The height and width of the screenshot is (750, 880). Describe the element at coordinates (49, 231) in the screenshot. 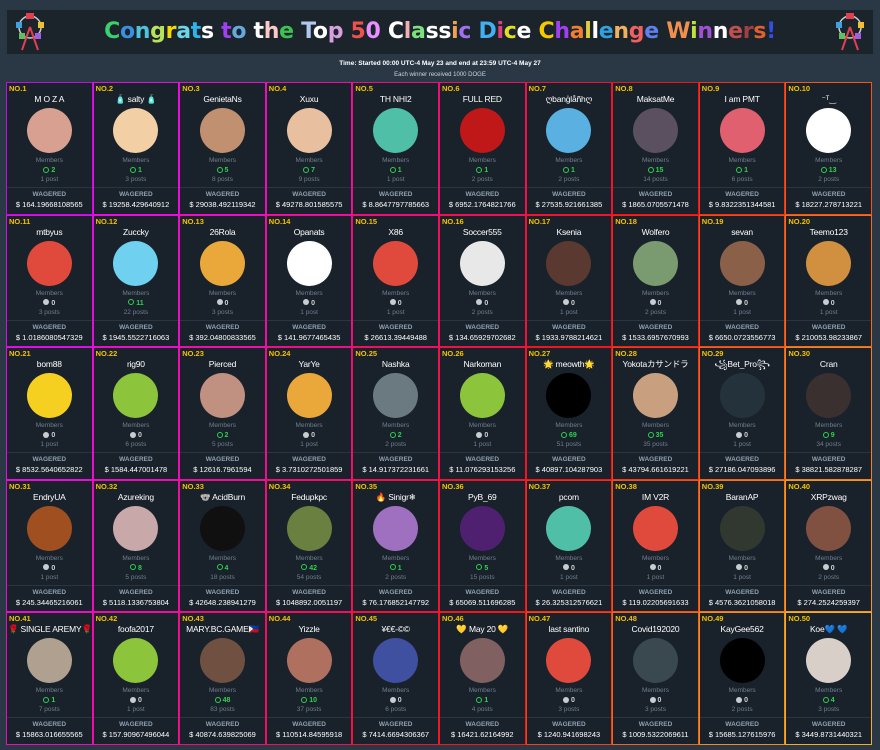

I see `username: mtbyus` at that location.